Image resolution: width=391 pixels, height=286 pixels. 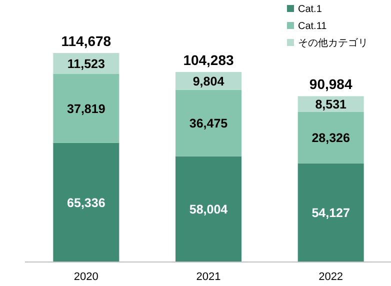 I want to click on x-tick-label: 2021, so click(x=208, y=277).